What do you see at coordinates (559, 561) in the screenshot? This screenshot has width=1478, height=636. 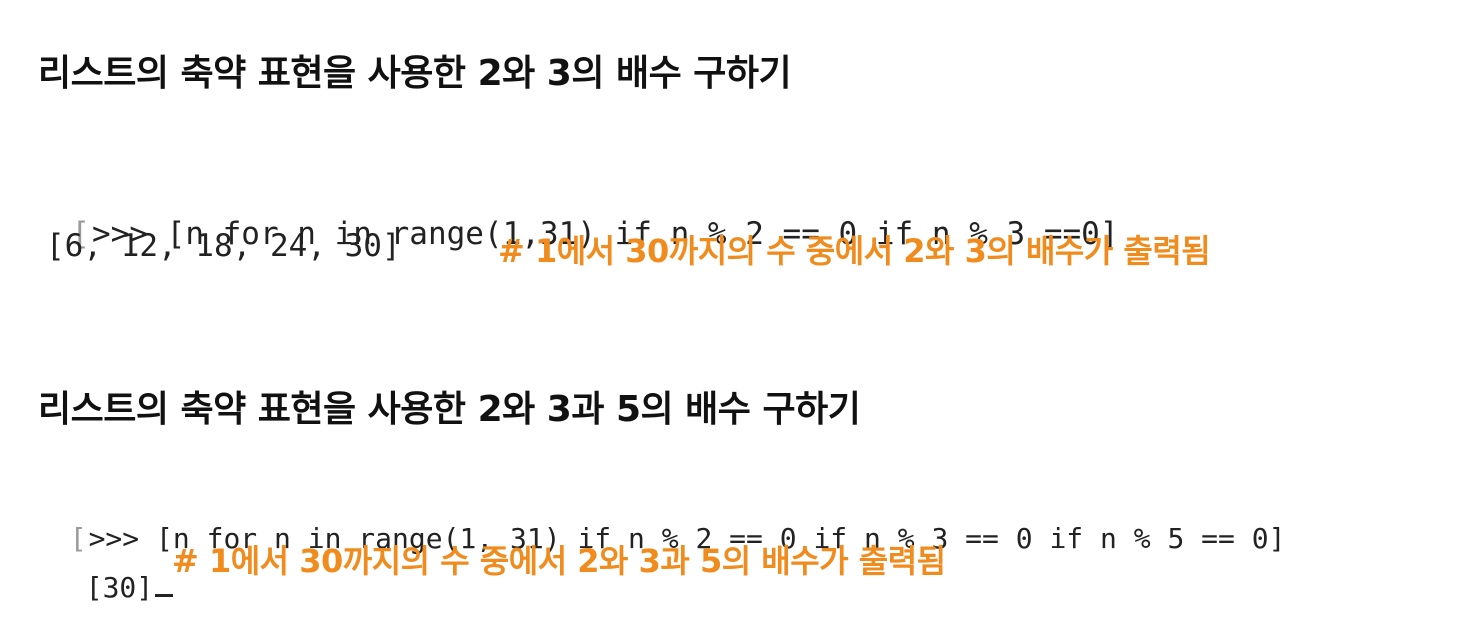 I see `section2-comment: # 1에서 30까지의 수 중에서 2와 3과 5의 배수가 출력됨` at bounding box center [559, 561].